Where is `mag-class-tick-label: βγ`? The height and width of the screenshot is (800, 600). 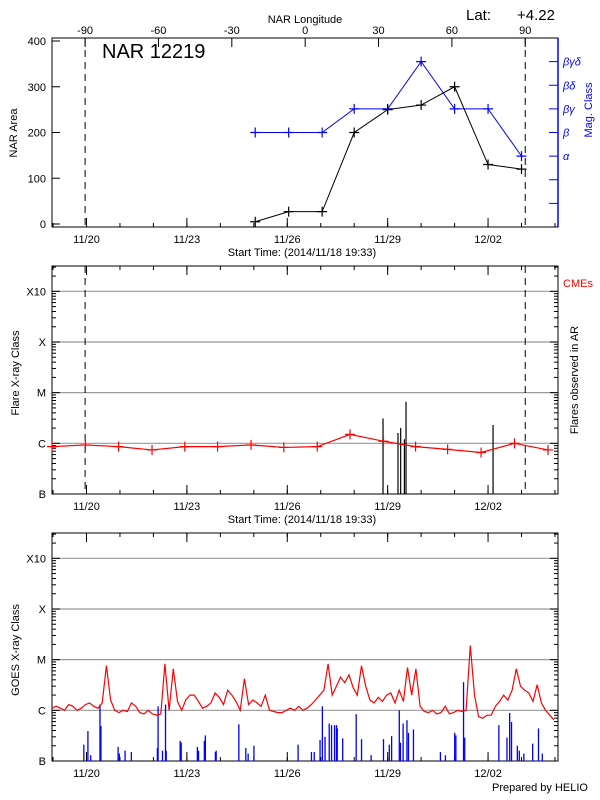 mag-class-tick-label: βγ is located at coordinates (569, 110).